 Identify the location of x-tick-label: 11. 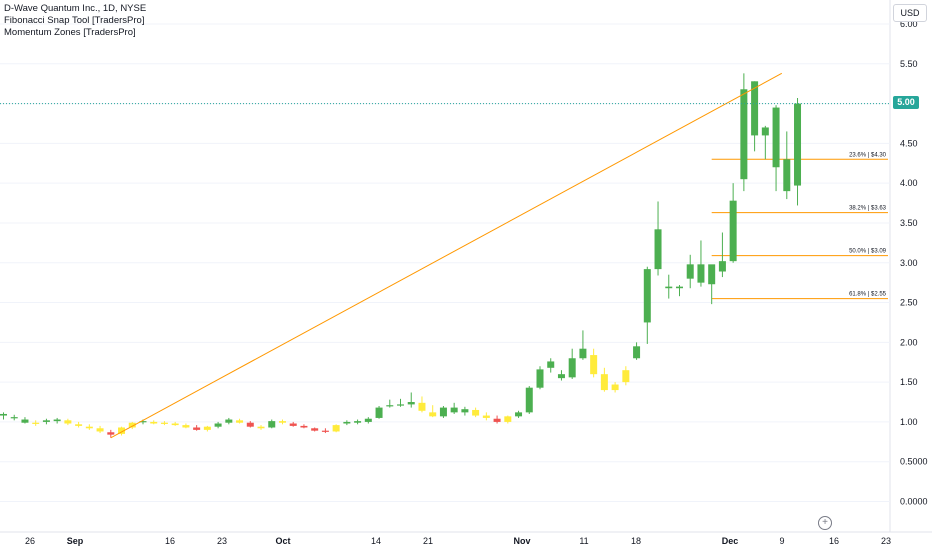
(583, 541).